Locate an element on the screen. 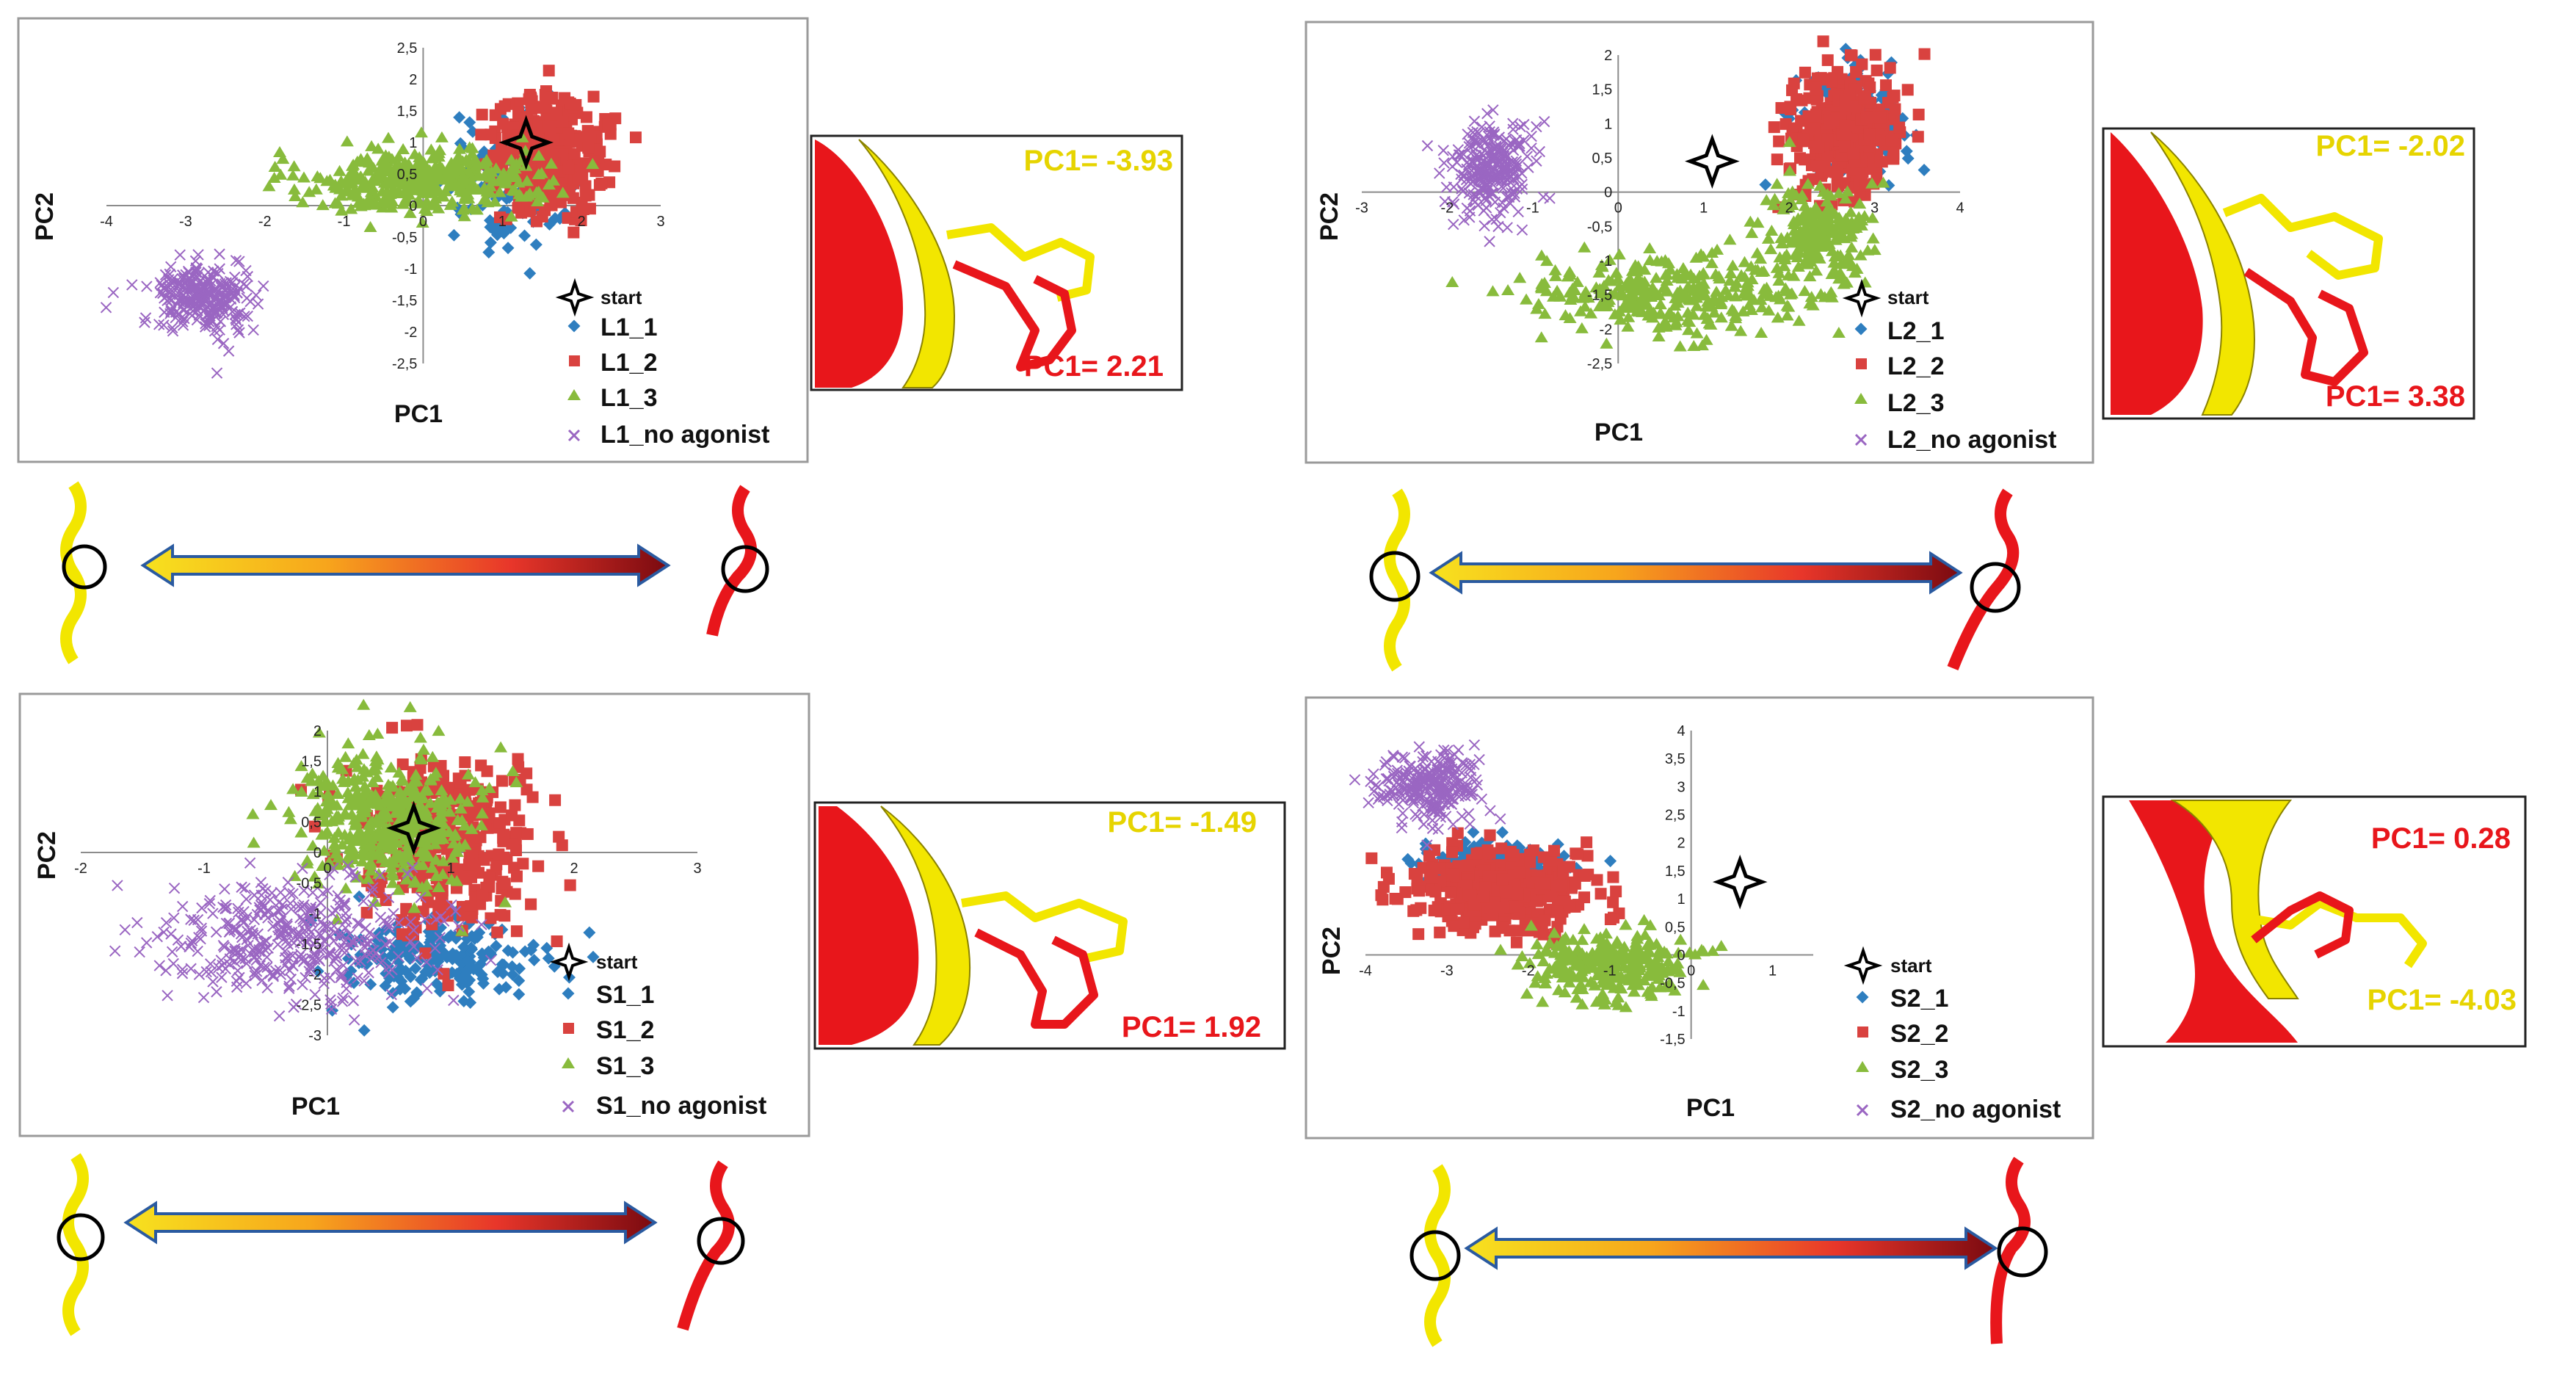 The image size is (2576, 1376). legend-series2-marker is located at coordinates (574, 360).